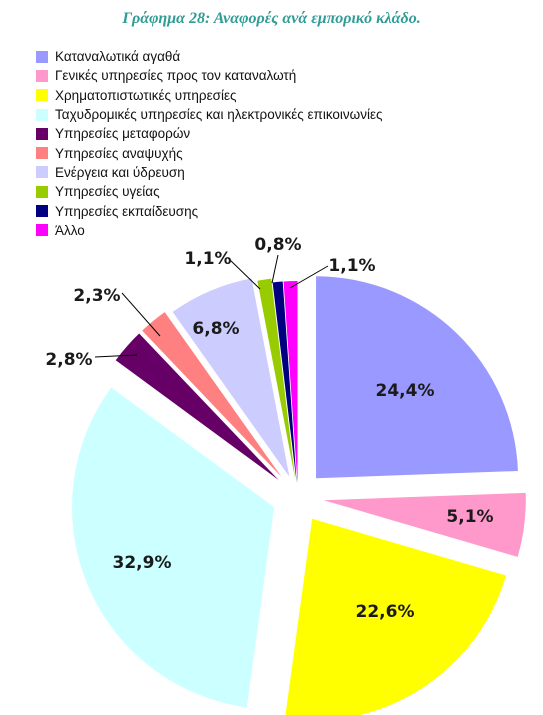 The width and height of the screenshot is (543, 715). I want to click on legend-item: Υπηρεσίες μεταφορών, so click(209, 133).